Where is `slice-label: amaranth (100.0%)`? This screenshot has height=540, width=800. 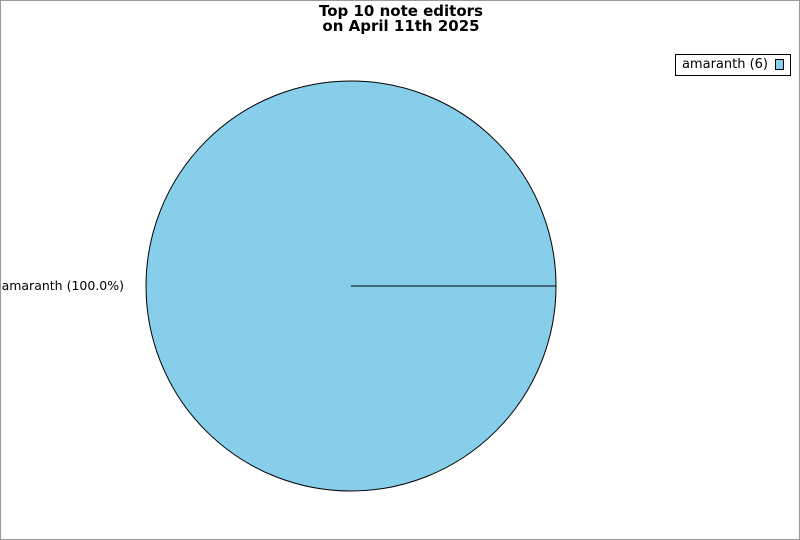
slice-label: amaranth (100.0%) is located at coordinates (63, 285).